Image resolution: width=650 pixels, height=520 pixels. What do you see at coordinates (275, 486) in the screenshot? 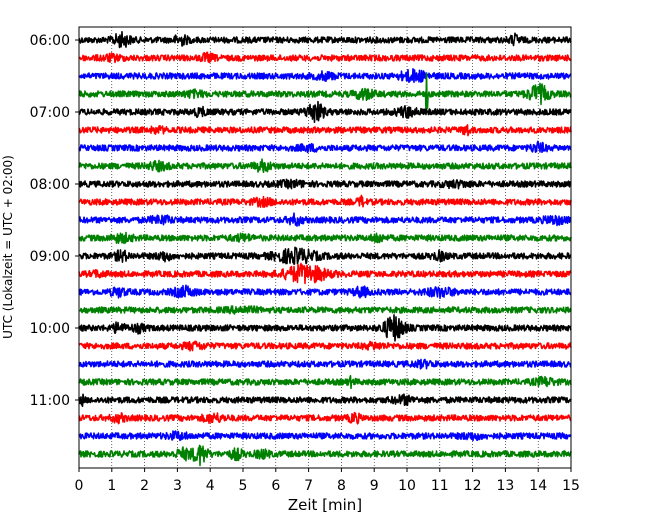
I see `x-tick-label: 6` at bounding box center [275, 486].